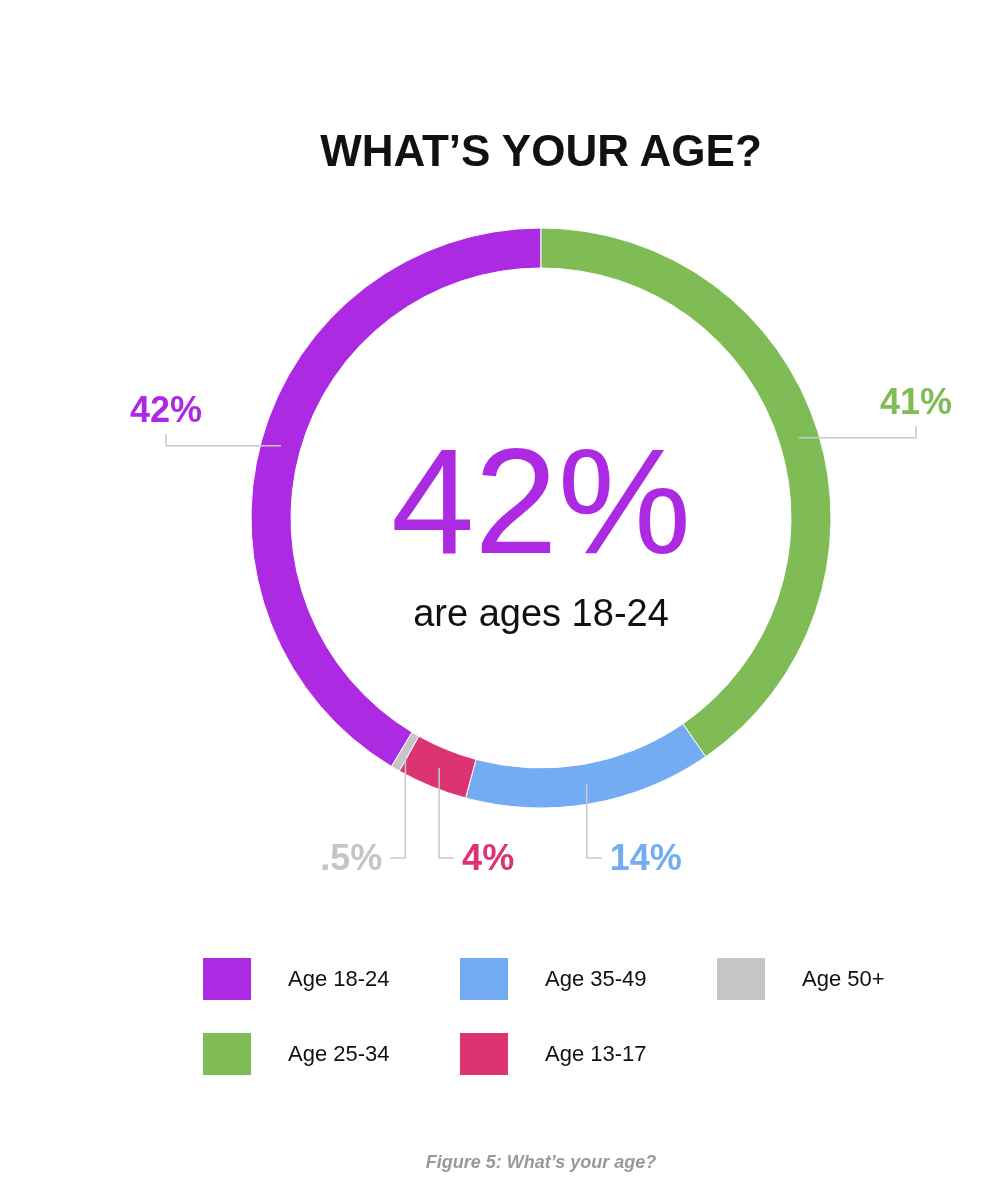 The width and height of the screenshot is (1001, 1200). What do you see at coordinates (339, 978) in the screenshot?
I see `legend-label: Age 18-24` at bounding box center [339, 978].